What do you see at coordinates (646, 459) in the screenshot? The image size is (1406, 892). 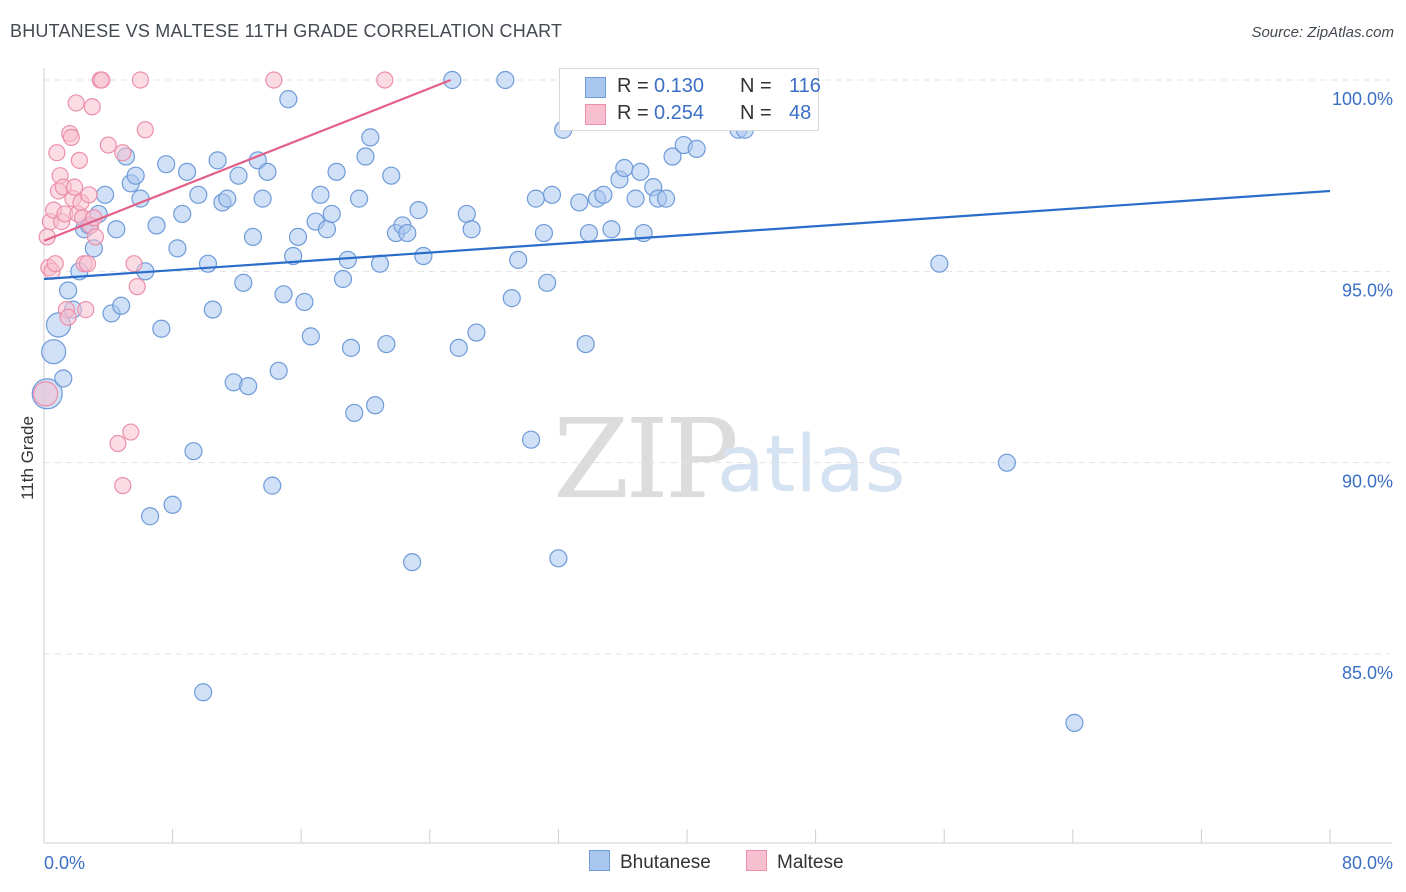 I see `watermark-zip: ZIP` at bounding box center [646, 459].